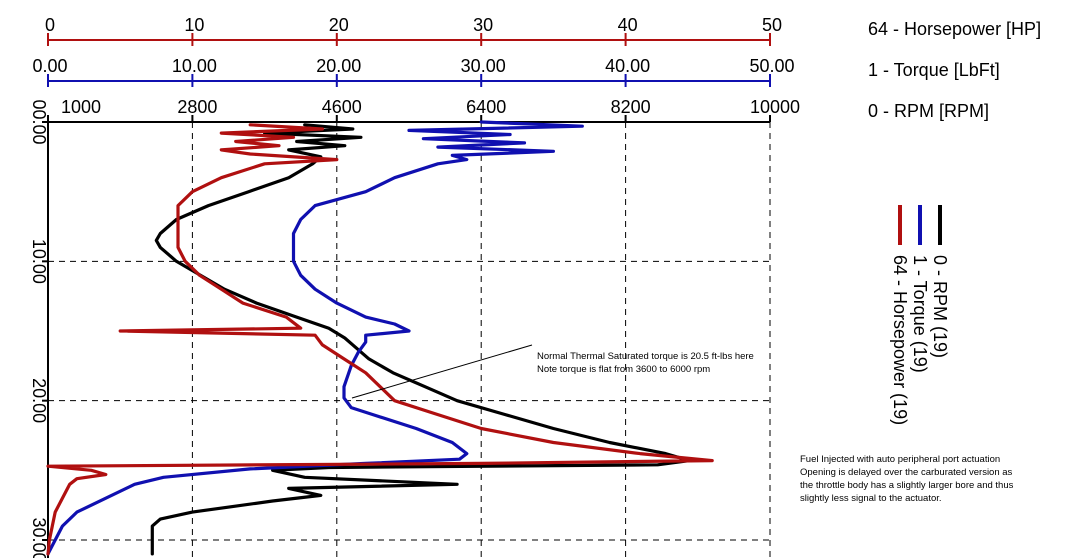 The image size is (1069, 558). What do you see at coordinates (194, 66) in the screenshot?
I see `axis-tick-label: 10.00` at bounding box center [194, 66].